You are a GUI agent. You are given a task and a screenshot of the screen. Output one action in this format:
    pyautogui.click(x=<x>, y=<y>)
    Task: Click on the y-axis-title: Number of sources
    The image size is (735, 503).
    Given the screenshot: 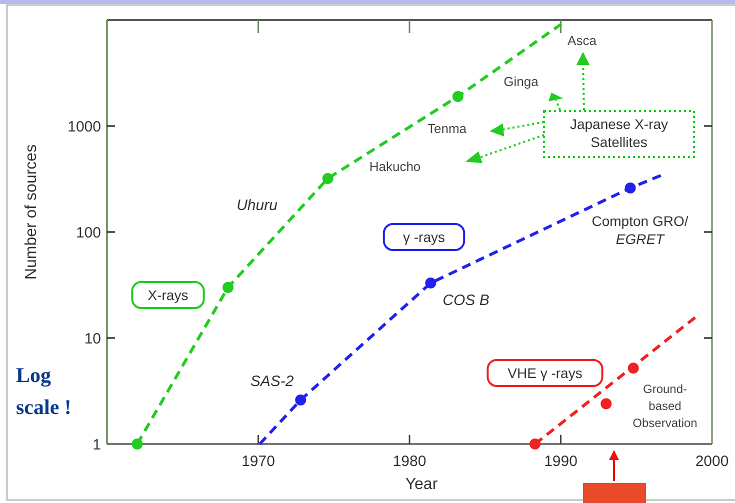 What is the action you would take?
    pyautogui.click(x=31, y=212)
    